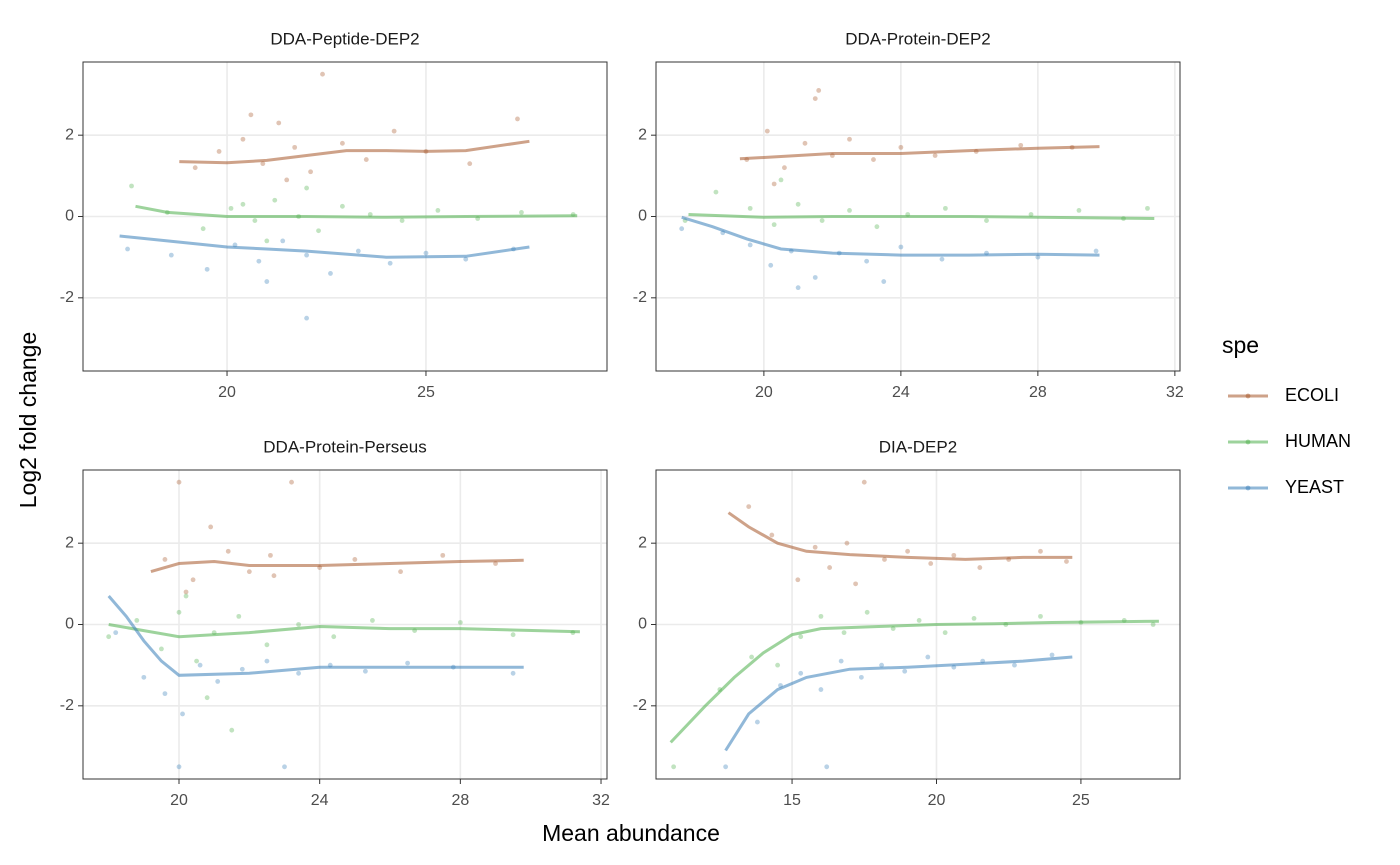  I want to click on panel-title: DIA-DEP2, so click(918, 446).